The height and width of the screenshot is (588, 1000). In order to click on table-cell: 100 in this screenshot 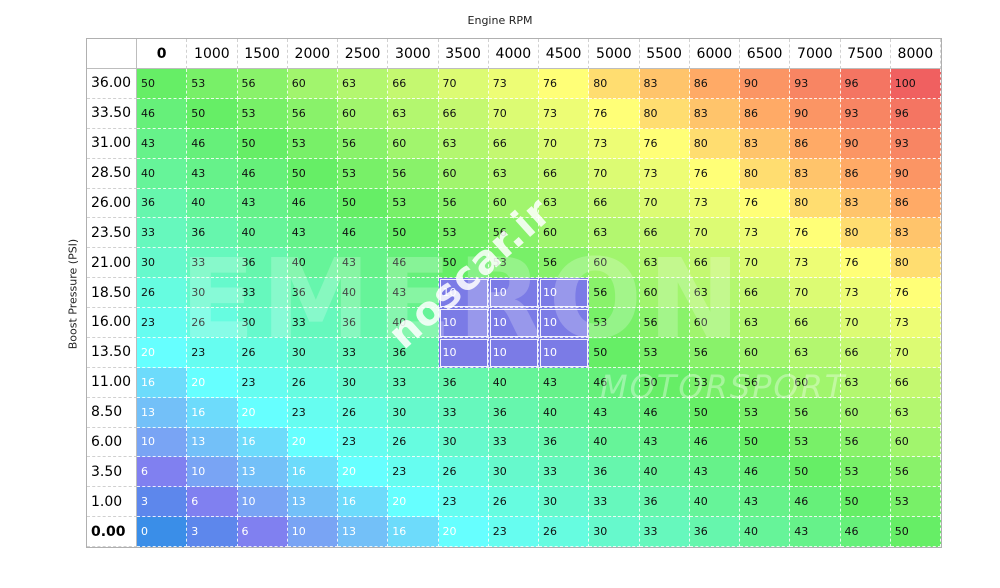, I will do `click(915, 84)`.